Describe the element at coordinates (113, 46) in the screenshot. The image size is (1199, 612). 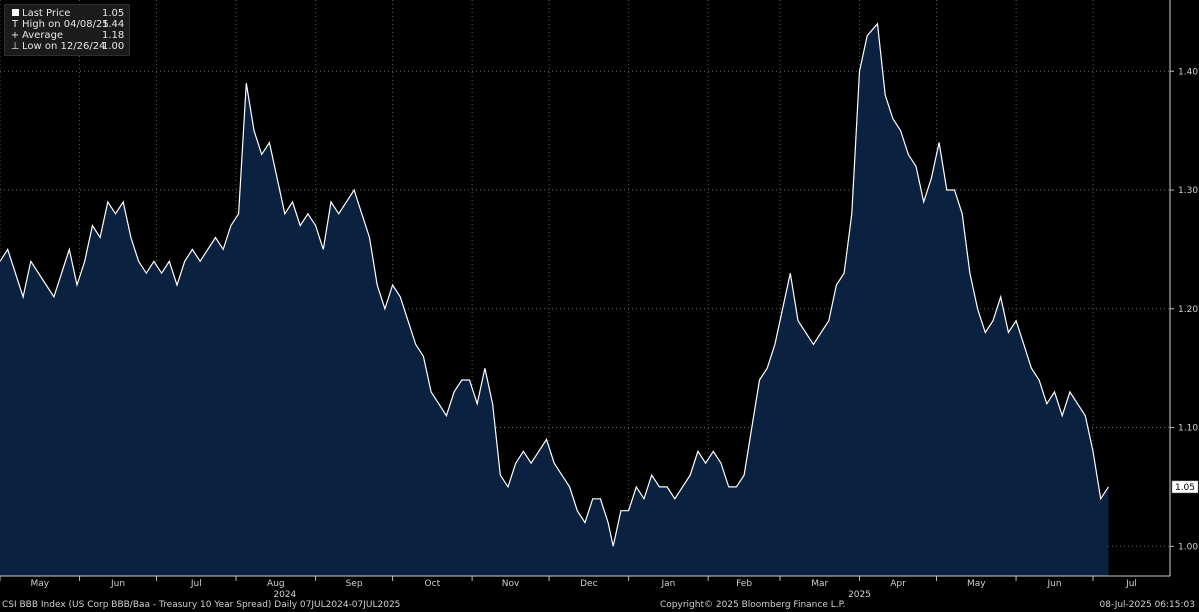
I see `legend-value: 1.00` at that location.